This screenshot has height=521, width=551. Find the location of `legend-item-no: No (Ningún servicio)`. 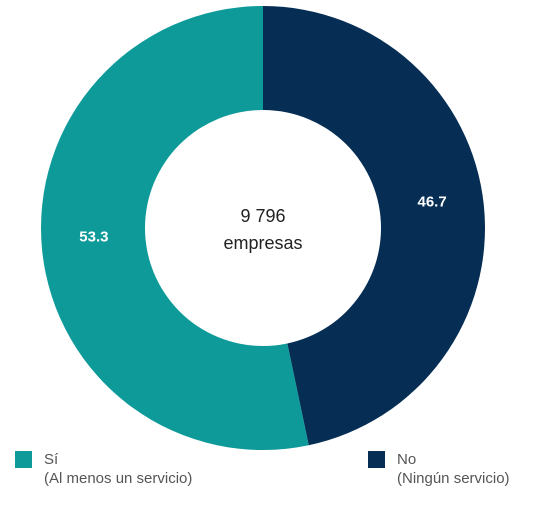

legend-item-no: No (Ningún servicio) is located at coordinates (439, 469).